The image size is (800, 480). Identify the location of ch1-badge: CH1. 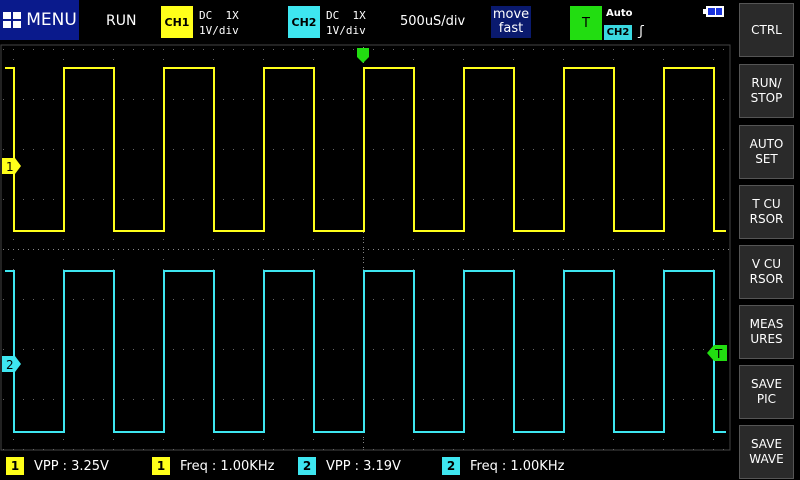
(177, 22).